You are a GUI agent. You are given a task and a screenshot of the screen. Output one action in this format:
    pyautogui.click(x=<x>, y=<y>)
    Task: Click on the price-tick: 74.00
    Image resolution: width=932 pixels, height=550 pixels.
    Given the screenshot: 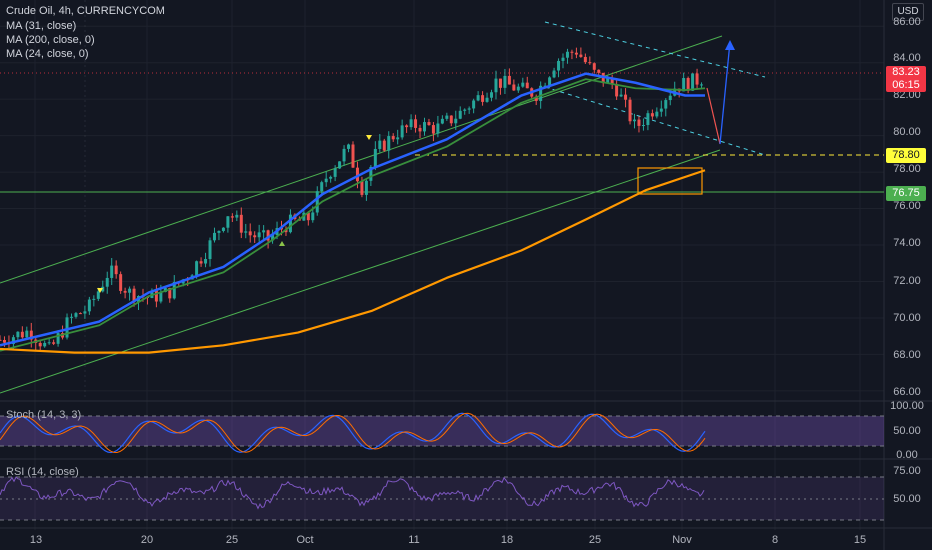 What is the action you would take?
    pyautogui.click(x=907, y=243)
    